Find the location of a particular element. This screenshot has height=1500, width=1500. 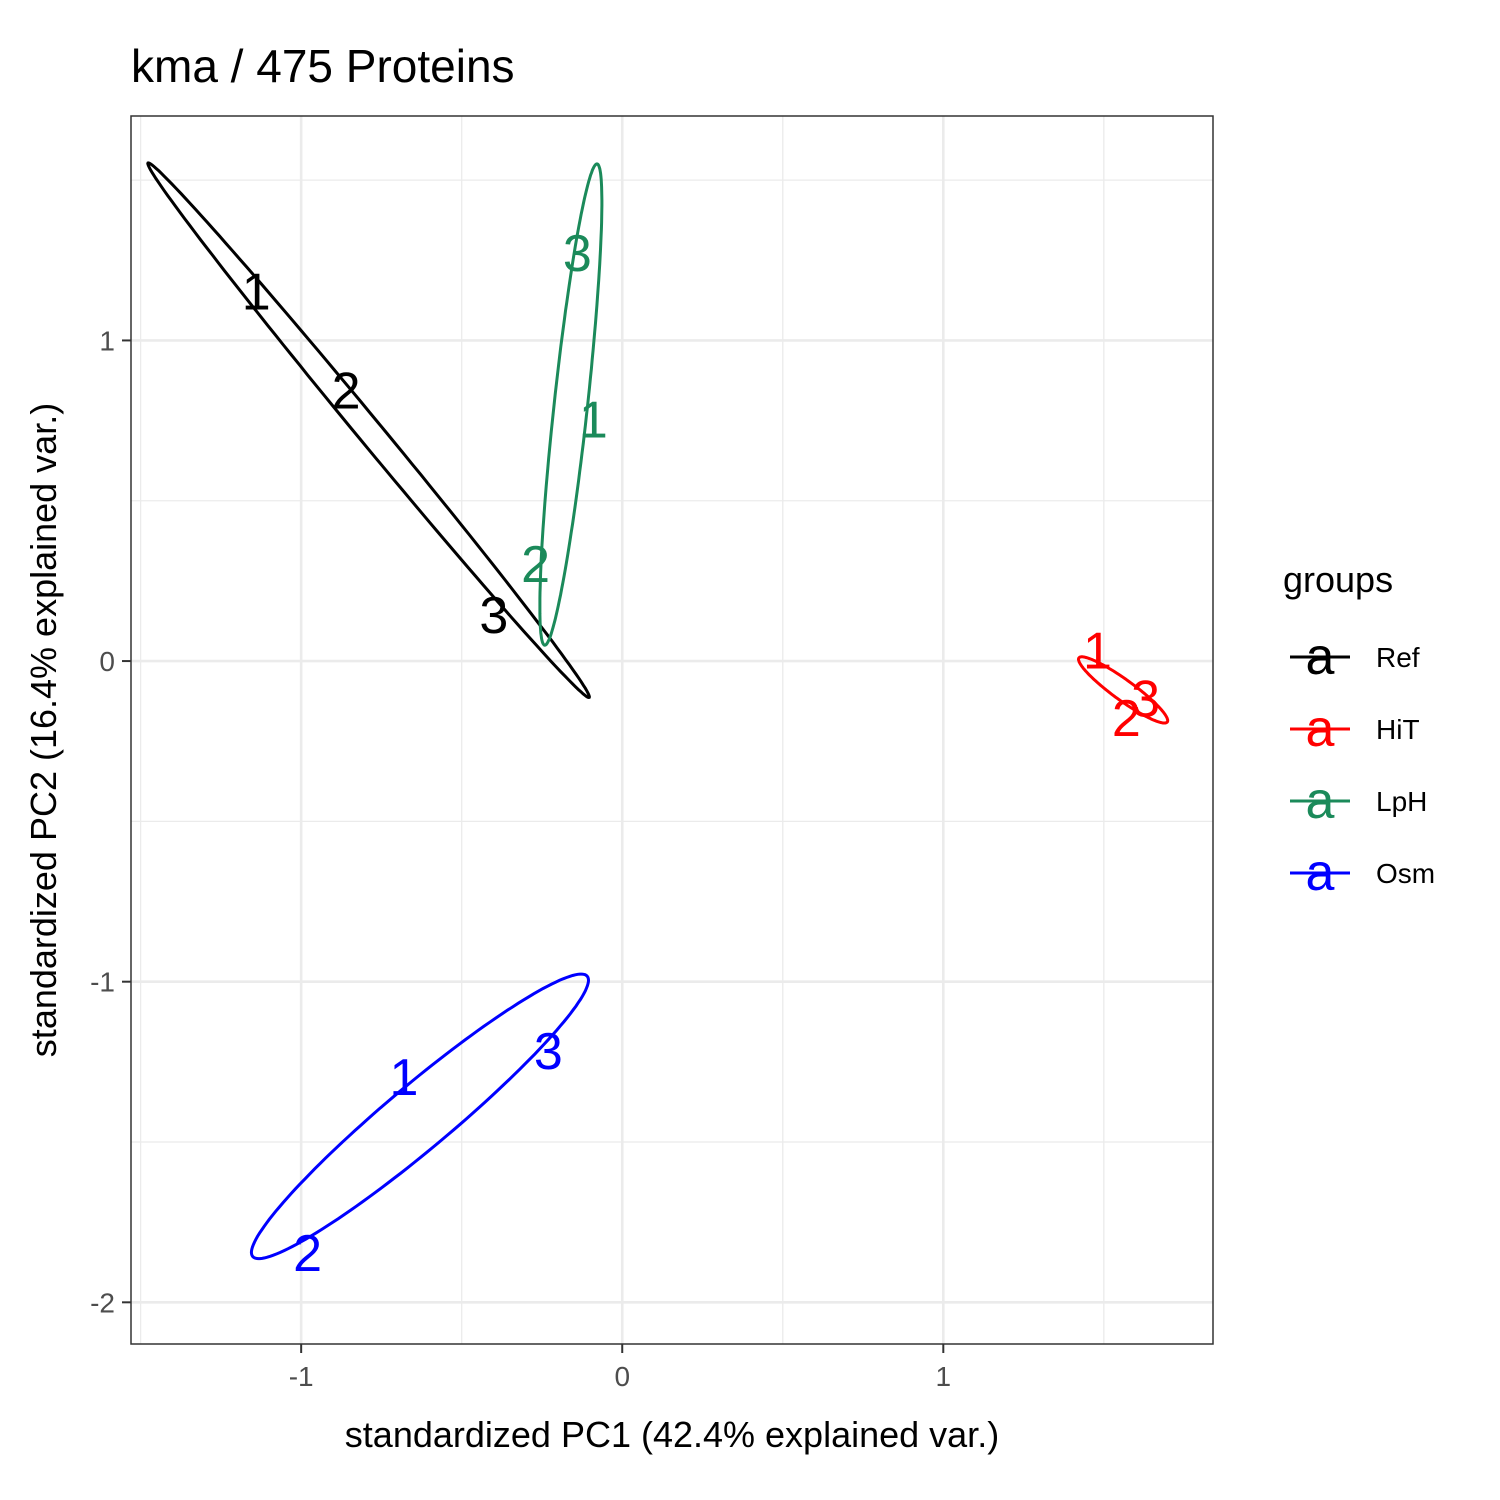

chart-title: kma / 475 Proteins is located at coordinates (323, 66).